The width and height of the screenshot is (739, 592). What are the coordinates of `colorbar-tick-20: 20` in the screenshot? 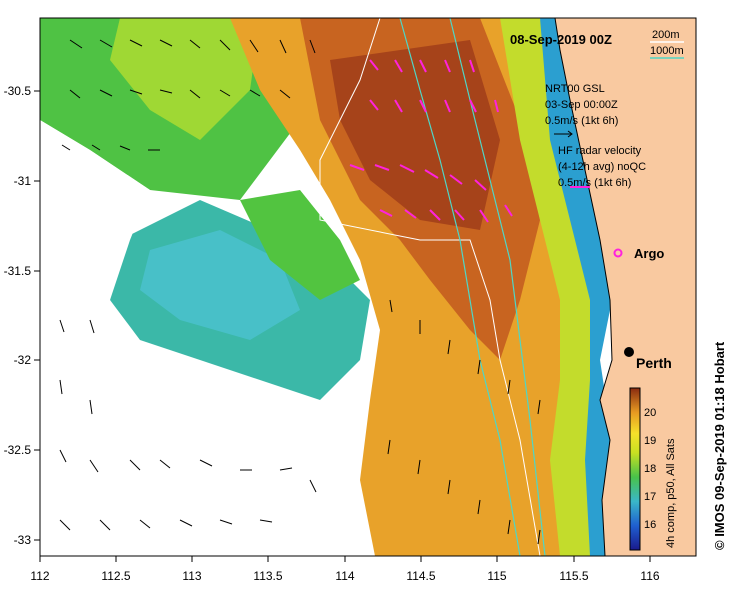 It's located at (650, 413).